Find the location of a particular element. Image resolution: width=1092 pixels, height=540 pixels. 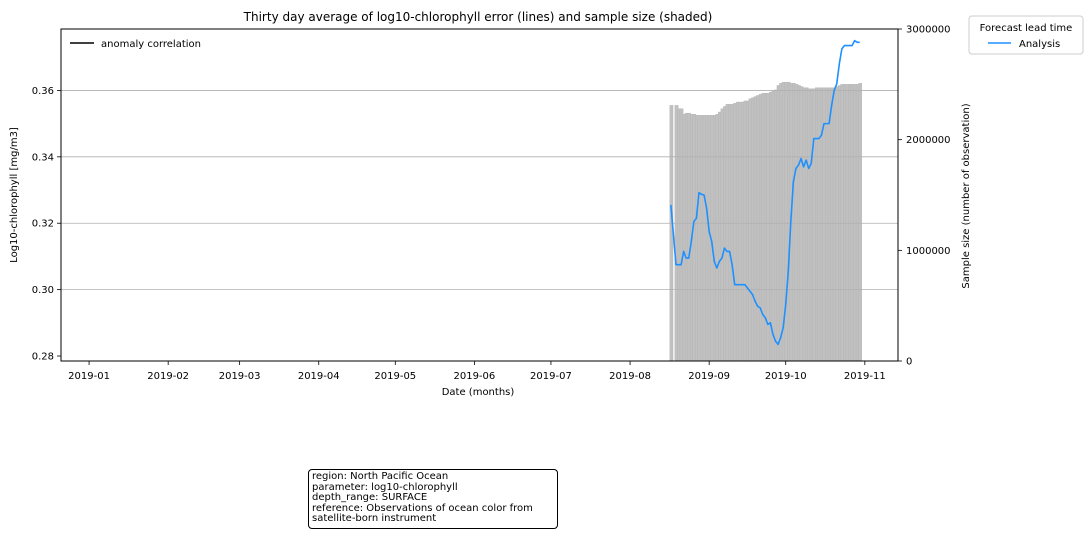

legend-label-analysis: Analysis is located at coordinates (1039, 44).